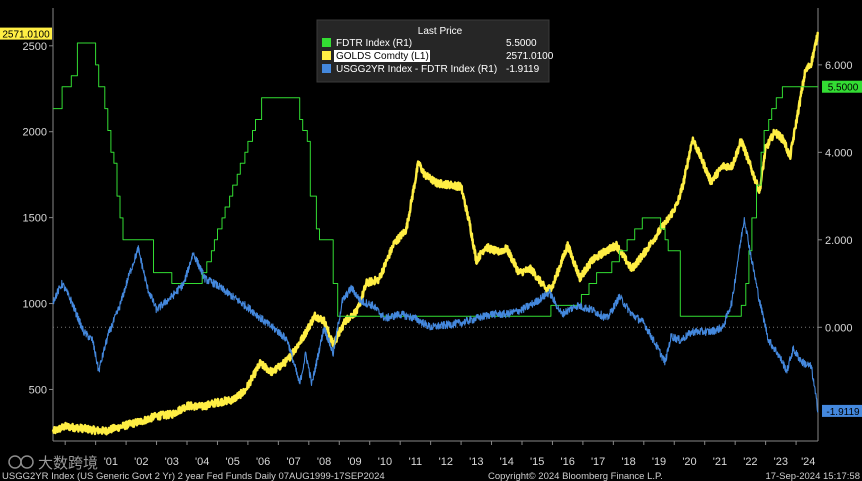 This screenshot has width=862, height=481. Describe the element at coordinates (628, 462) in the screenshot. I see `x-tick-label: '18` at that location.